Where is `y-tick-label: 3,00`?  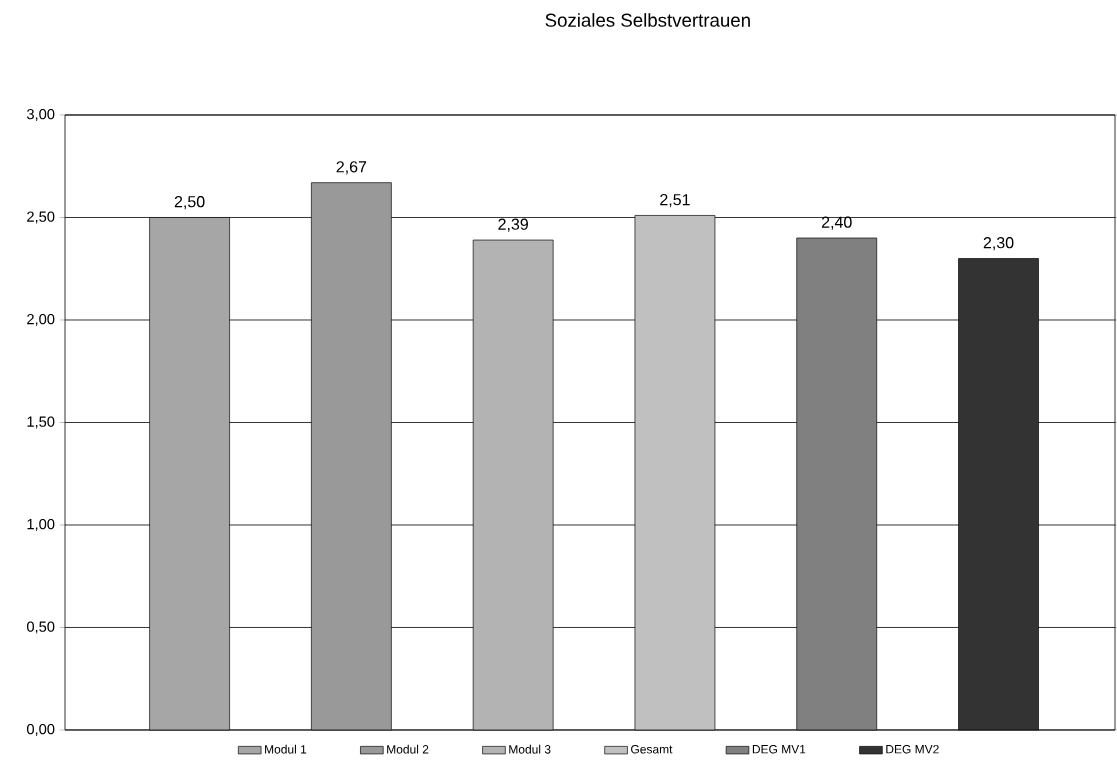 y-tick-label: 3,00 is located at coordinates (40, 115).